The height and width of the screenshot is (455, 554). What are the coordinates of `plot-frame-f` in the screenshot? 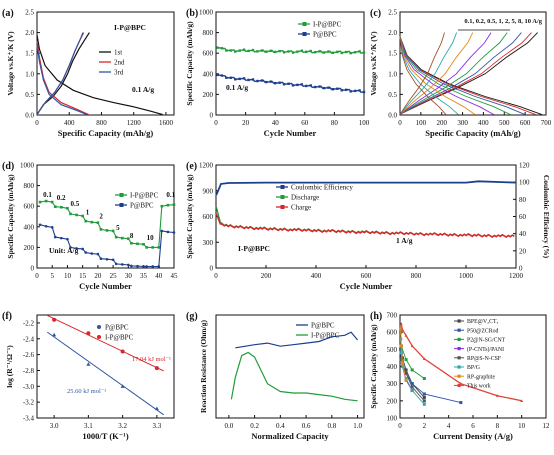 It's located at (105, 366).